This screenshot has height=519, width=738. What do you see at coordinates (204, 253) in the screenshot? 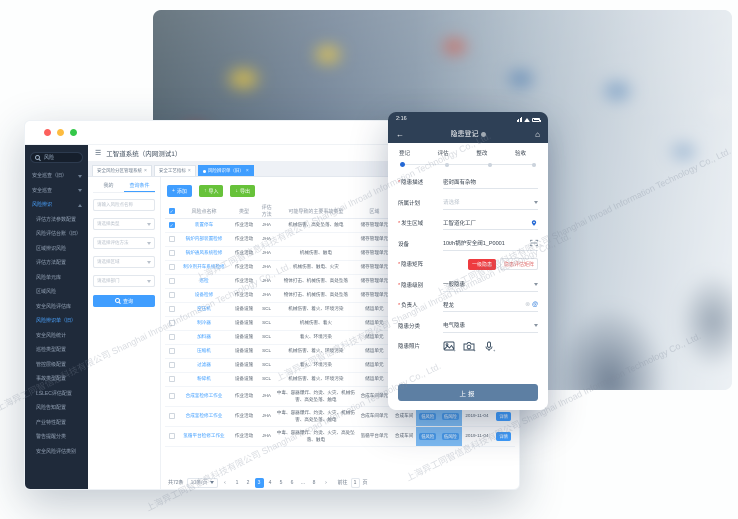
I see `risk-point-link: 锅炉通风系统检修` at bounding box center [204, 253].